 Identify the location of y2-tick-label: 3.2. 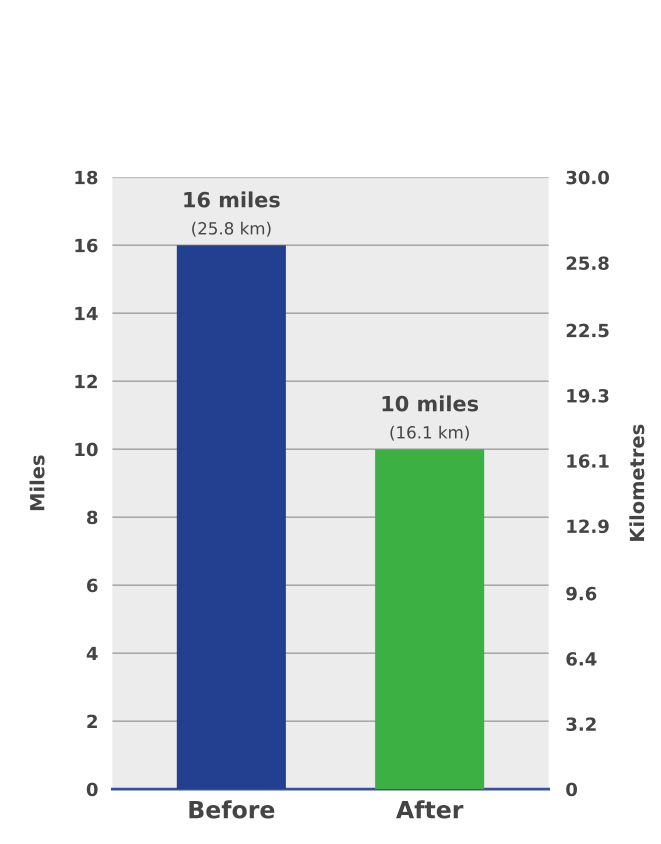
(581, 724).